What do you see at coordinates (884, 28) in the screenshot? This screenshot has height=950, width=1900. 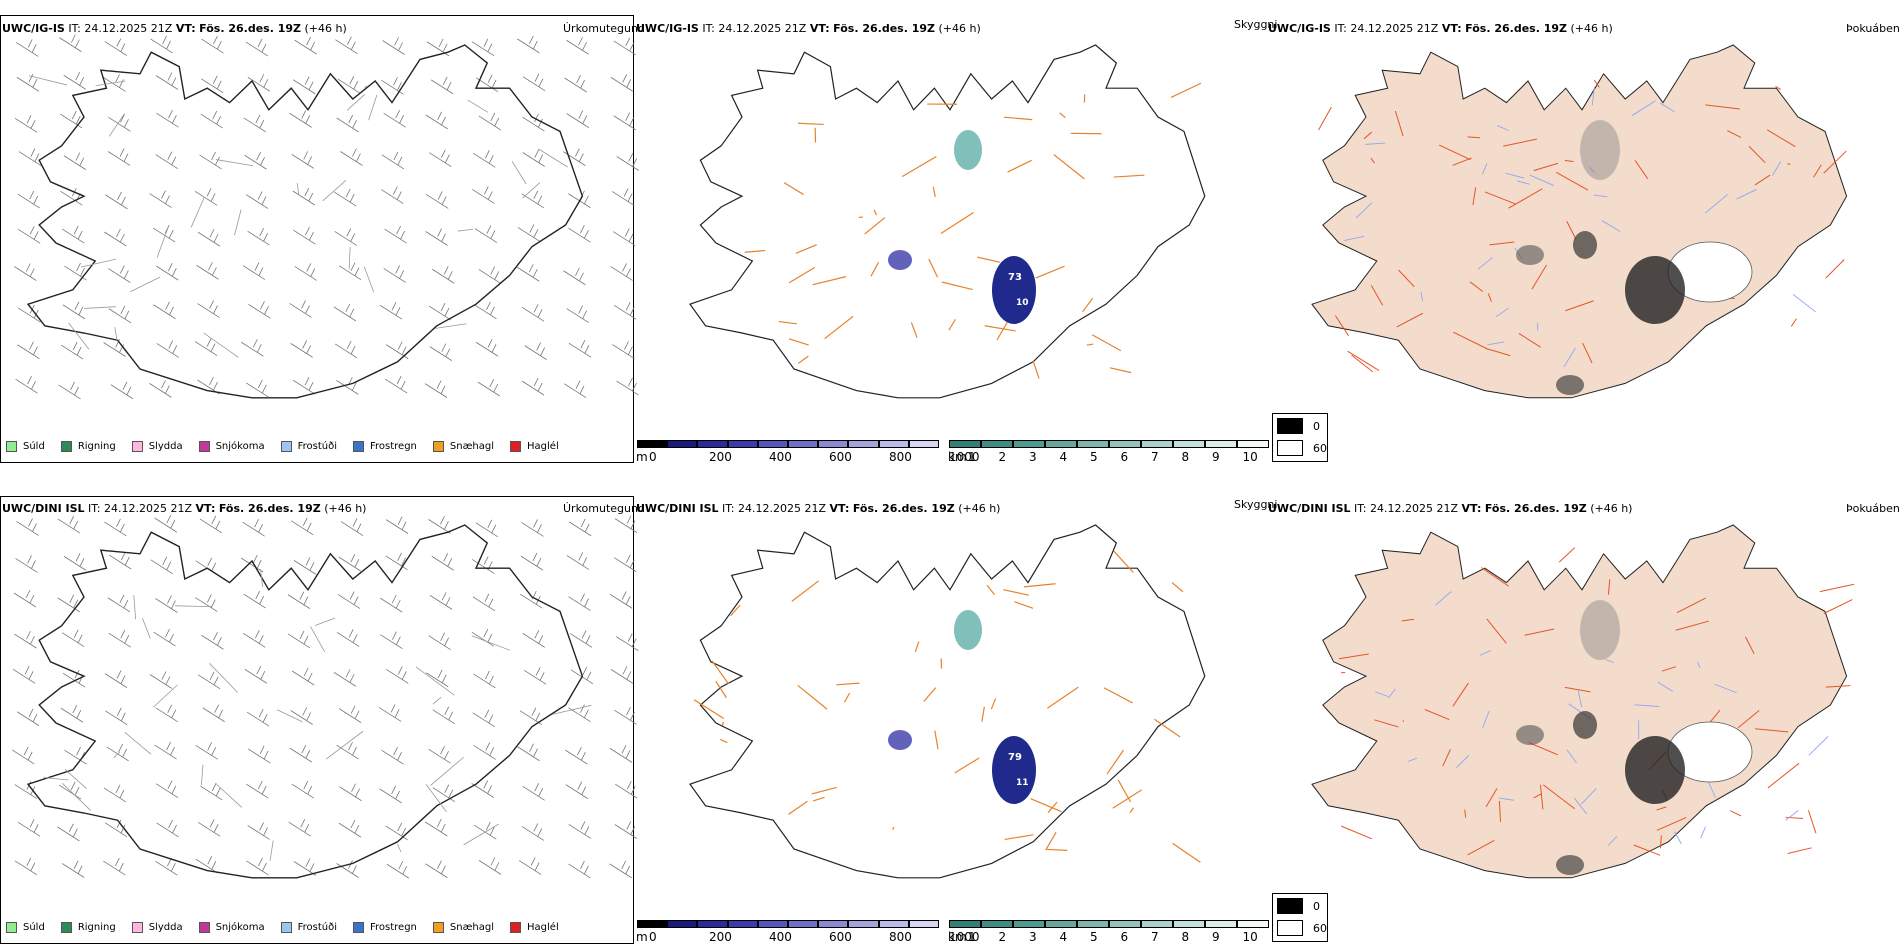 I see `vt-value: Fös. 26.des. 19Z` at bounding box center [884, 28].